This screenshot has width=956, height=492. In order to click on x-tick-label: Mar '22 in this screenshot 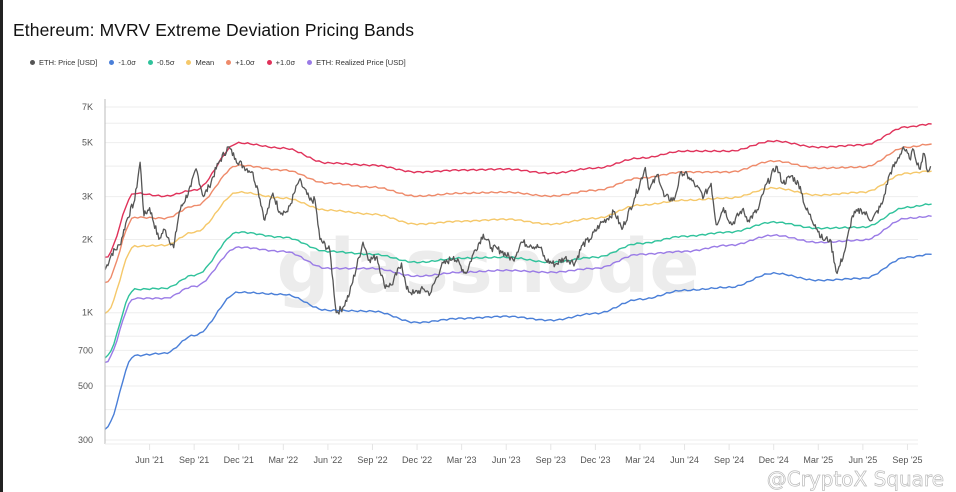, I will do `click(283, 460)`.